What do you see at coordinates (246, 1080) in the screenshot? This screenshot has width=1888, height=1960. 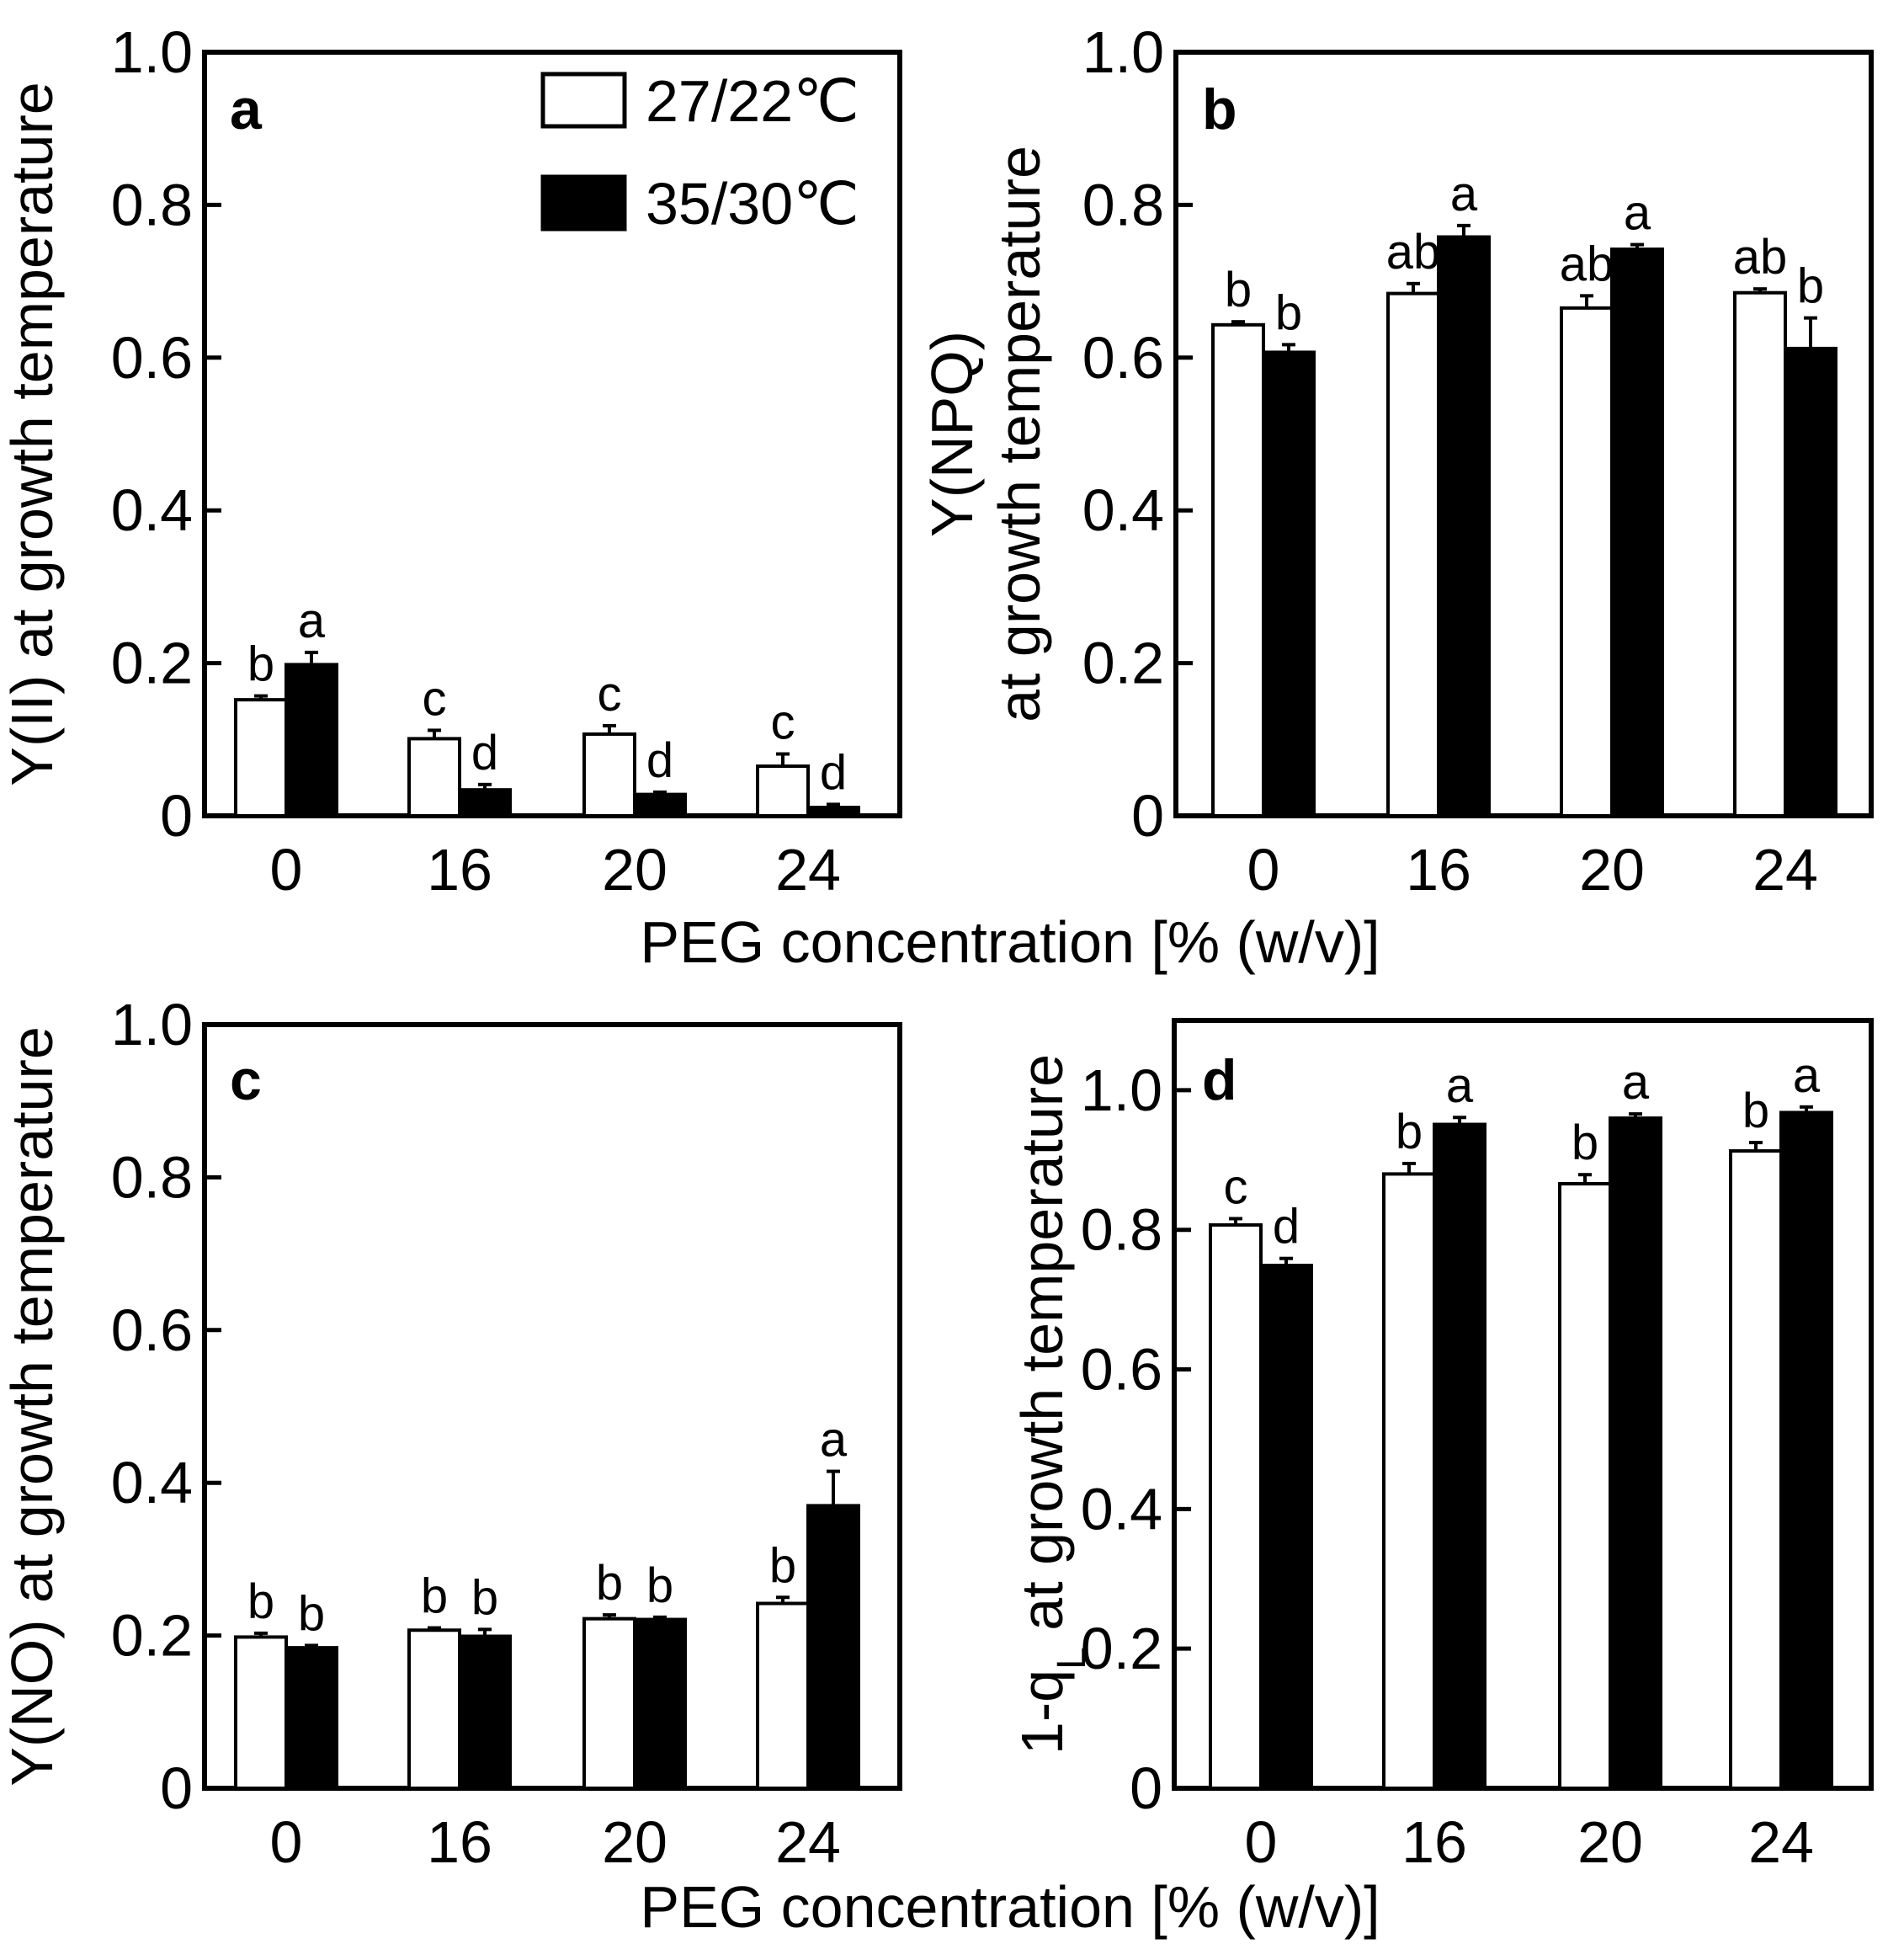 I see `panel-letter: c` at bounding box center [246, 1080].